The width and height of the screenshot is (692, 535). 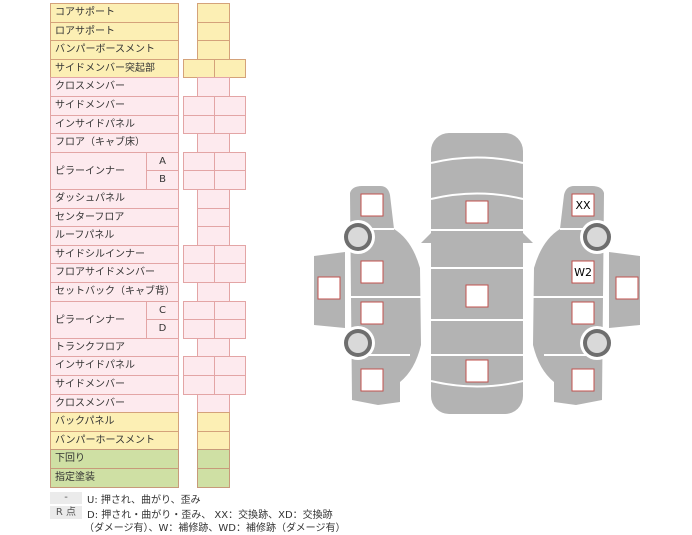 I want to click on center-left-notch, so click(x=426, y=238).